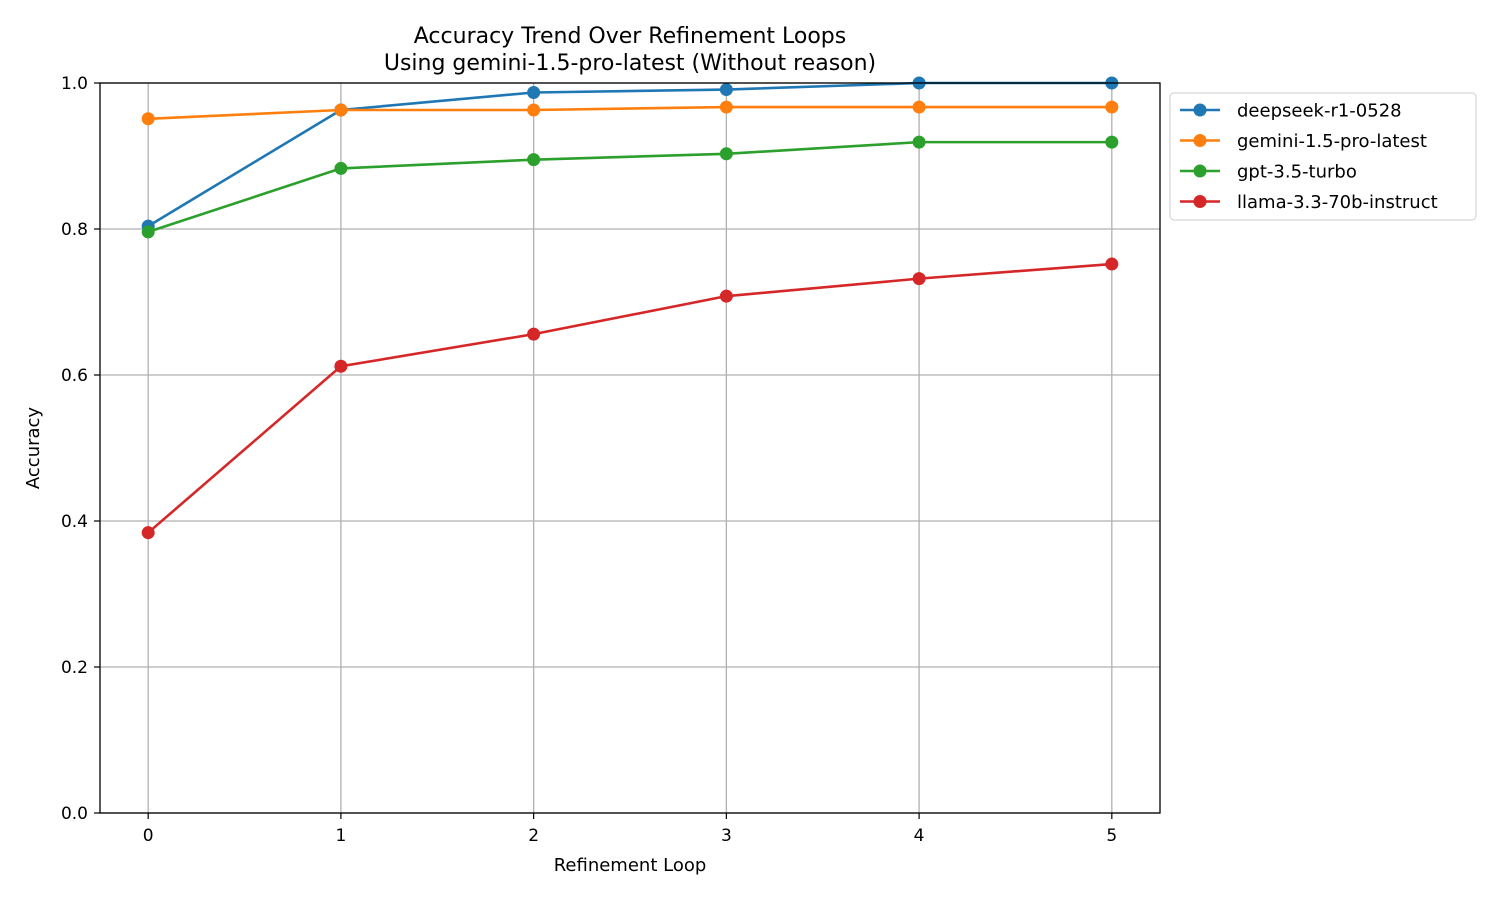  I want to click on legend-label: gemini-1.5-pro-latest, so click(1332, 141).